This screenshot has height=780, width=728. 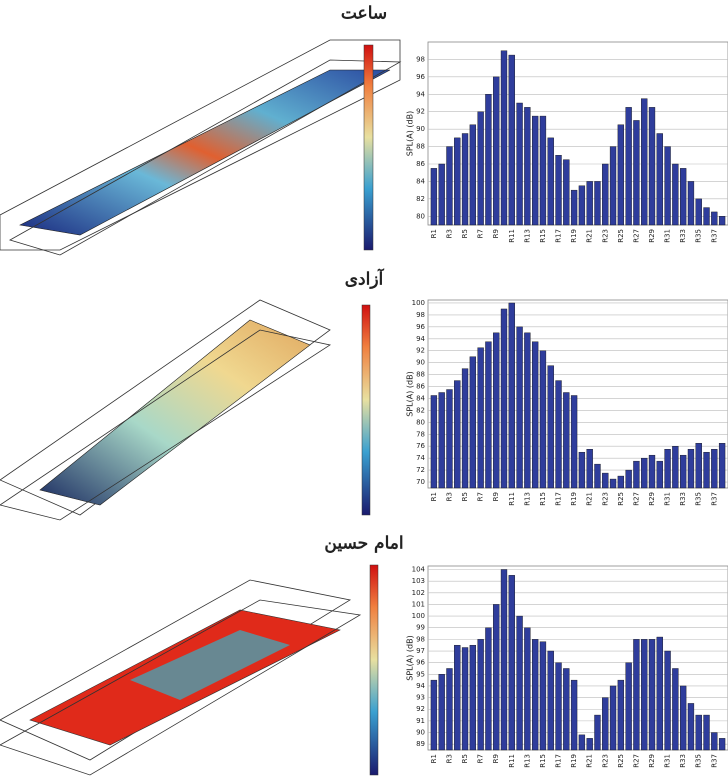 What do you see at coordinates (420, 470) in the screenshot?
I see `y-tick-label: 72` at bounding box center [420, 470].